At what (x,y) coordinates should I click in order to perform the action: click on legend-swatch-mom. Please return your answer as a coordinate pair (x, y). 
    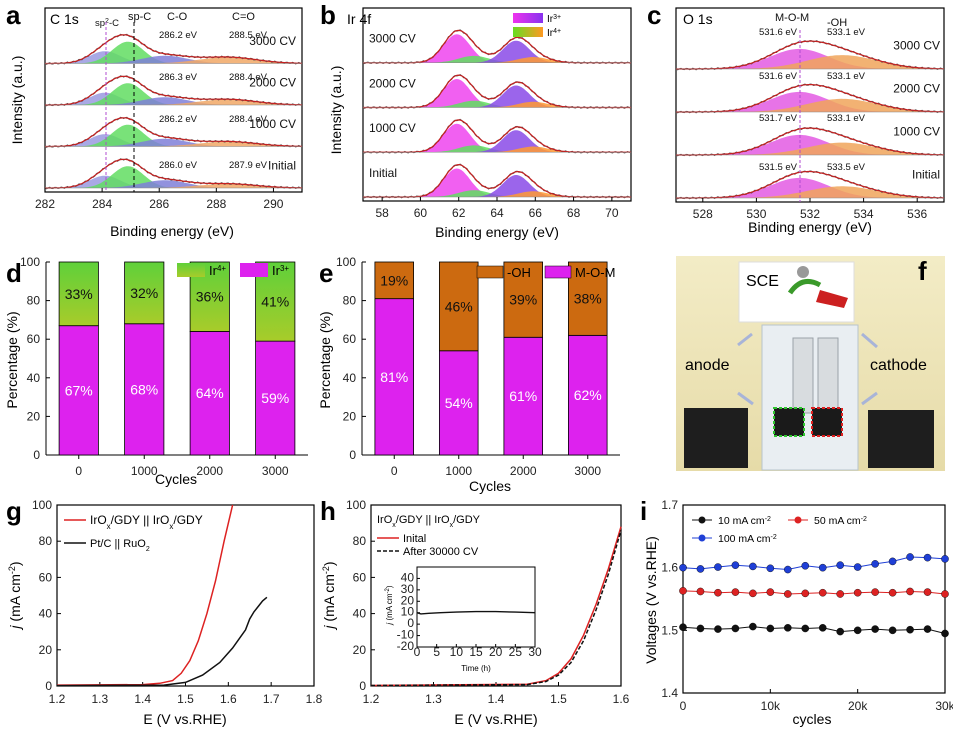
    Looking at the image, I should click on (558, 272).